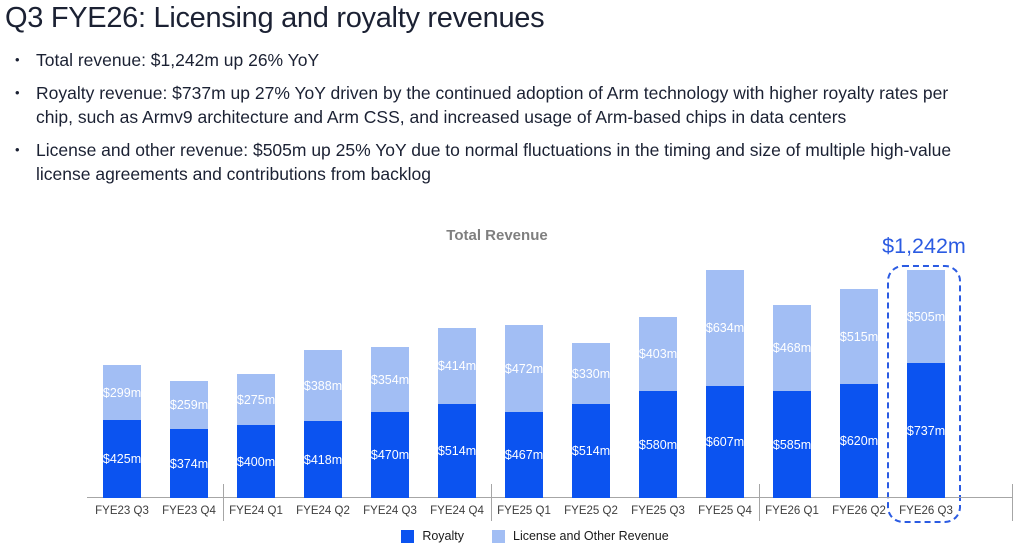 The width and height of the screenshot is (1024, 557). I want to click on royalty-segment: $585m, so click(792, 444).